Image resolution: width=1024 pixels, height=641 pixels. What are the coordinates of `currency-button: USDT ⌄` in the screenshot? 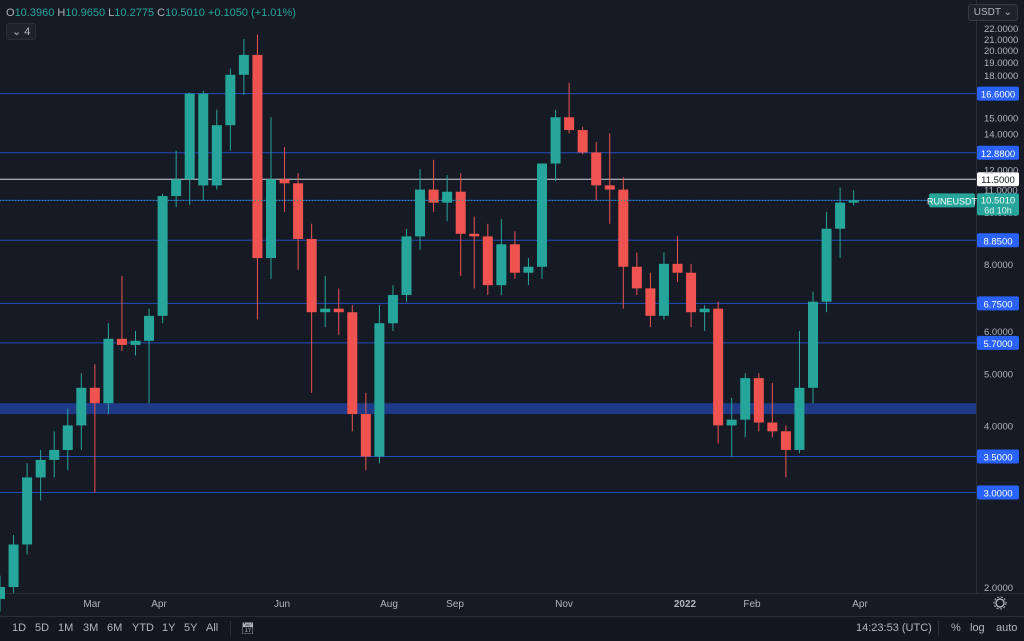 It's located at (992, 12).